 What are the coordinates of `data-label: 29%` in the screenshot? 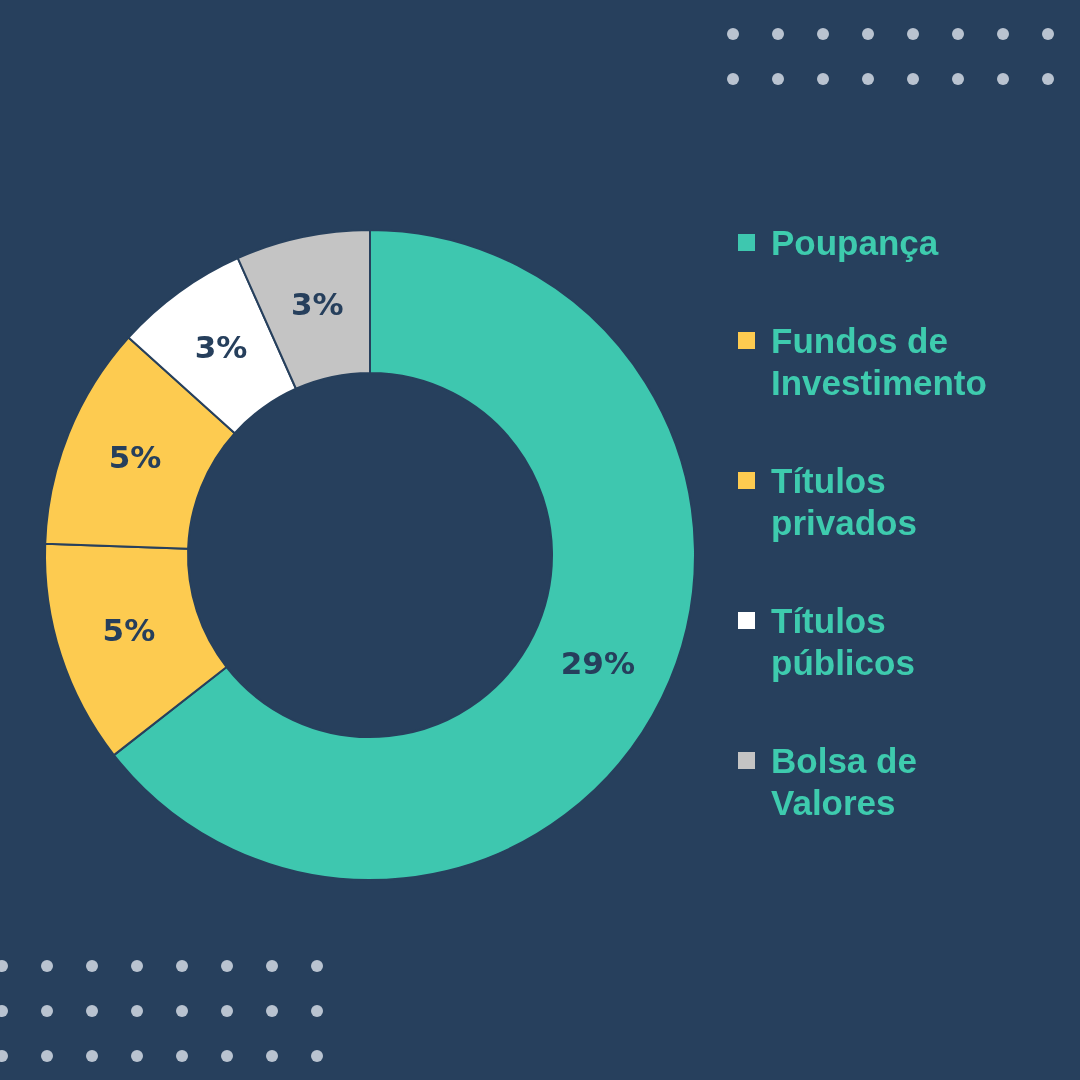 It's located at (597, 663).